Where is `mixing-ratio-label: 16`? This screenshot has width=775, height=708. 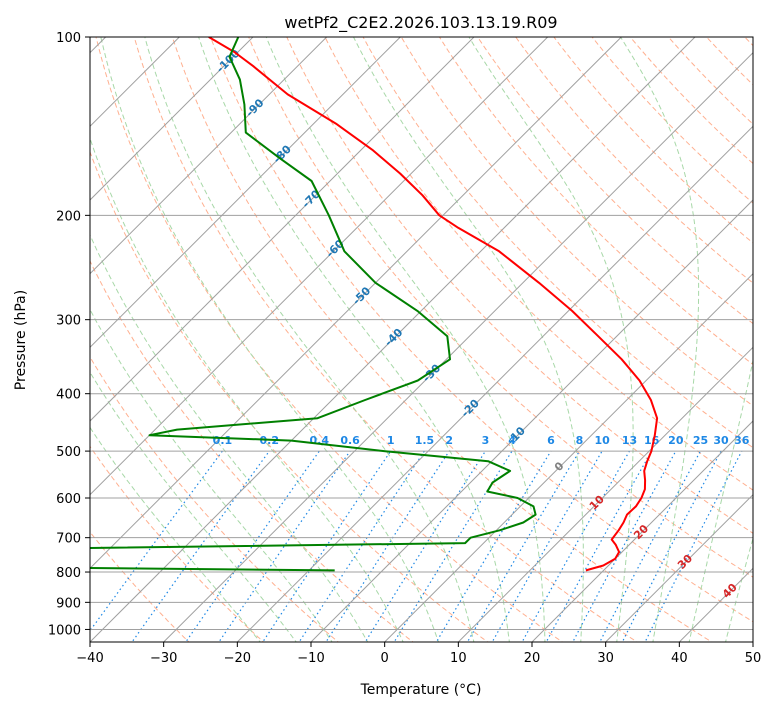
mixing-ratio-label: 16 is located at coordinates (652, 440).